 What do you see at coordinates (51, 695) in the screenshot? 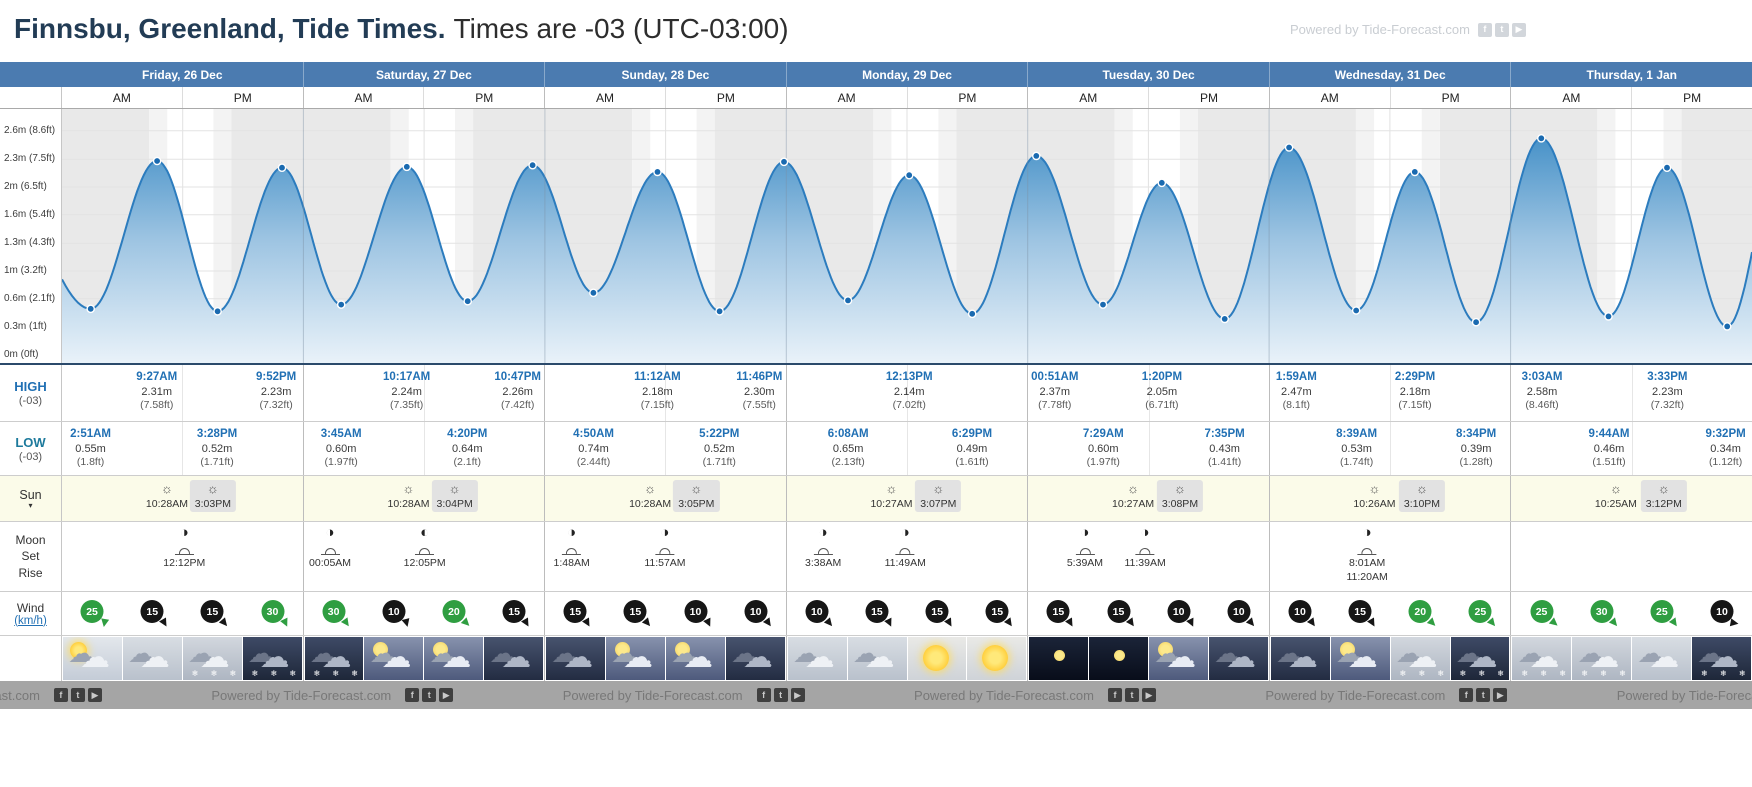
I see `powered-by-footer: Powered by Tide-Forecast.com ft▶` at bounding box center [51, 695].